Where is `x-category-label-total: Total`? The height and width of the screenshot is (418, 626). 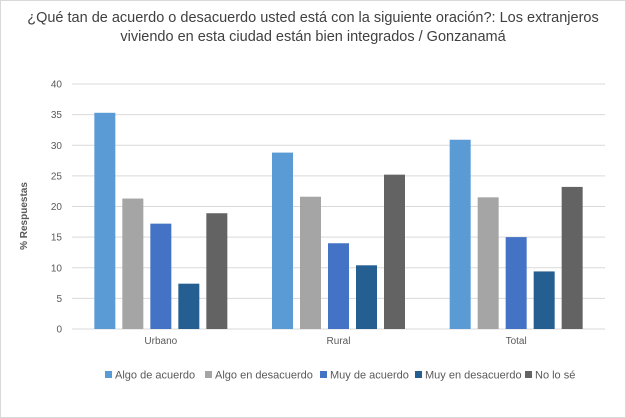 x-category-label-total: Total is located at coordinates (516, 341).